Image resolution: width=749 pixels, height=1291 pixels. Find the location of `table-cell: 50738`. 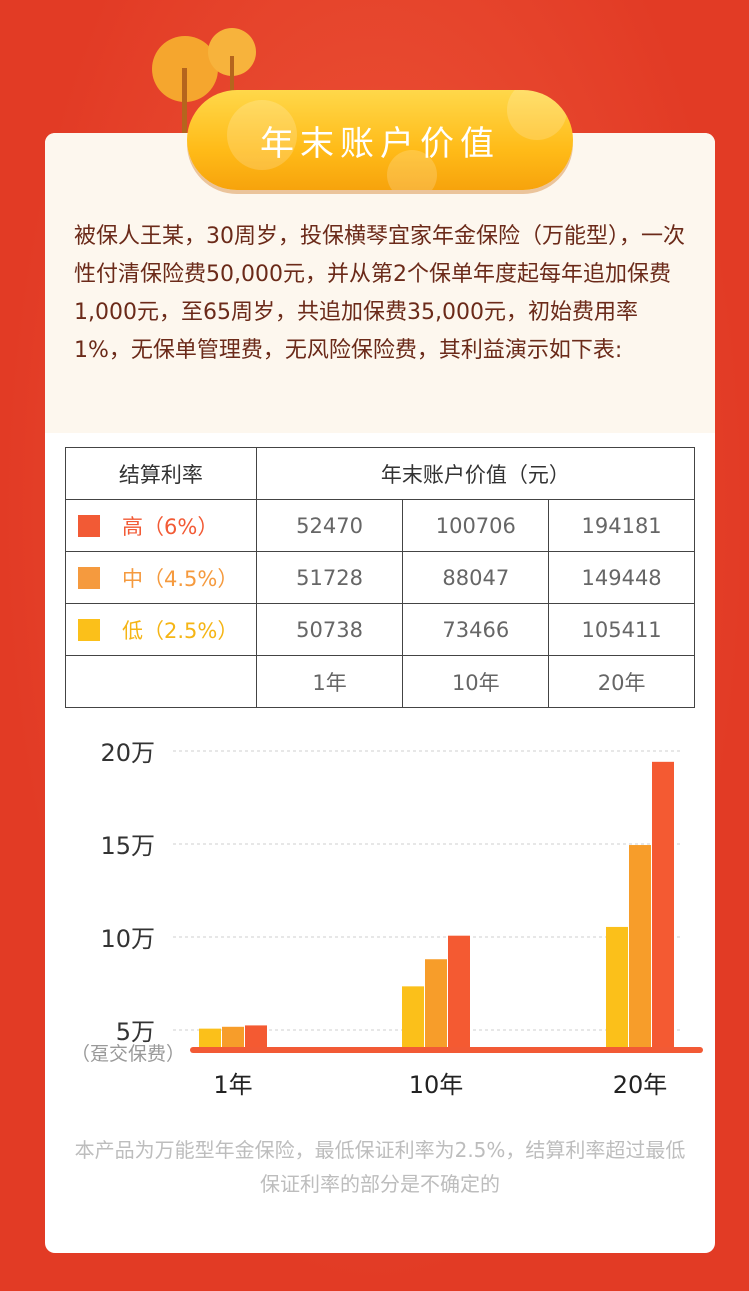

table-cell: 50738 is located at coordinates (329, 629).